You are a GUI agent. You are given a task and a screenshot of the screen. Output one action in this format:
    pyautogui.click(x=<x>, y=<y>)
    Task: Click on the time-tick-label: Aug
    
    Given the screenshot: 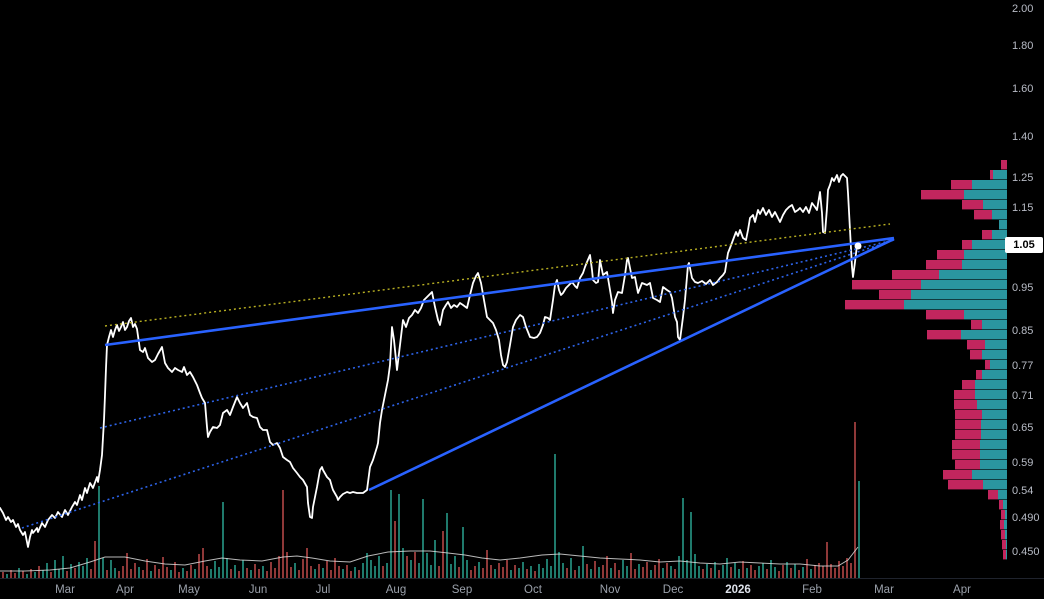 What is the action you would take?
    pyautogui.click(x=396, y=590)
    